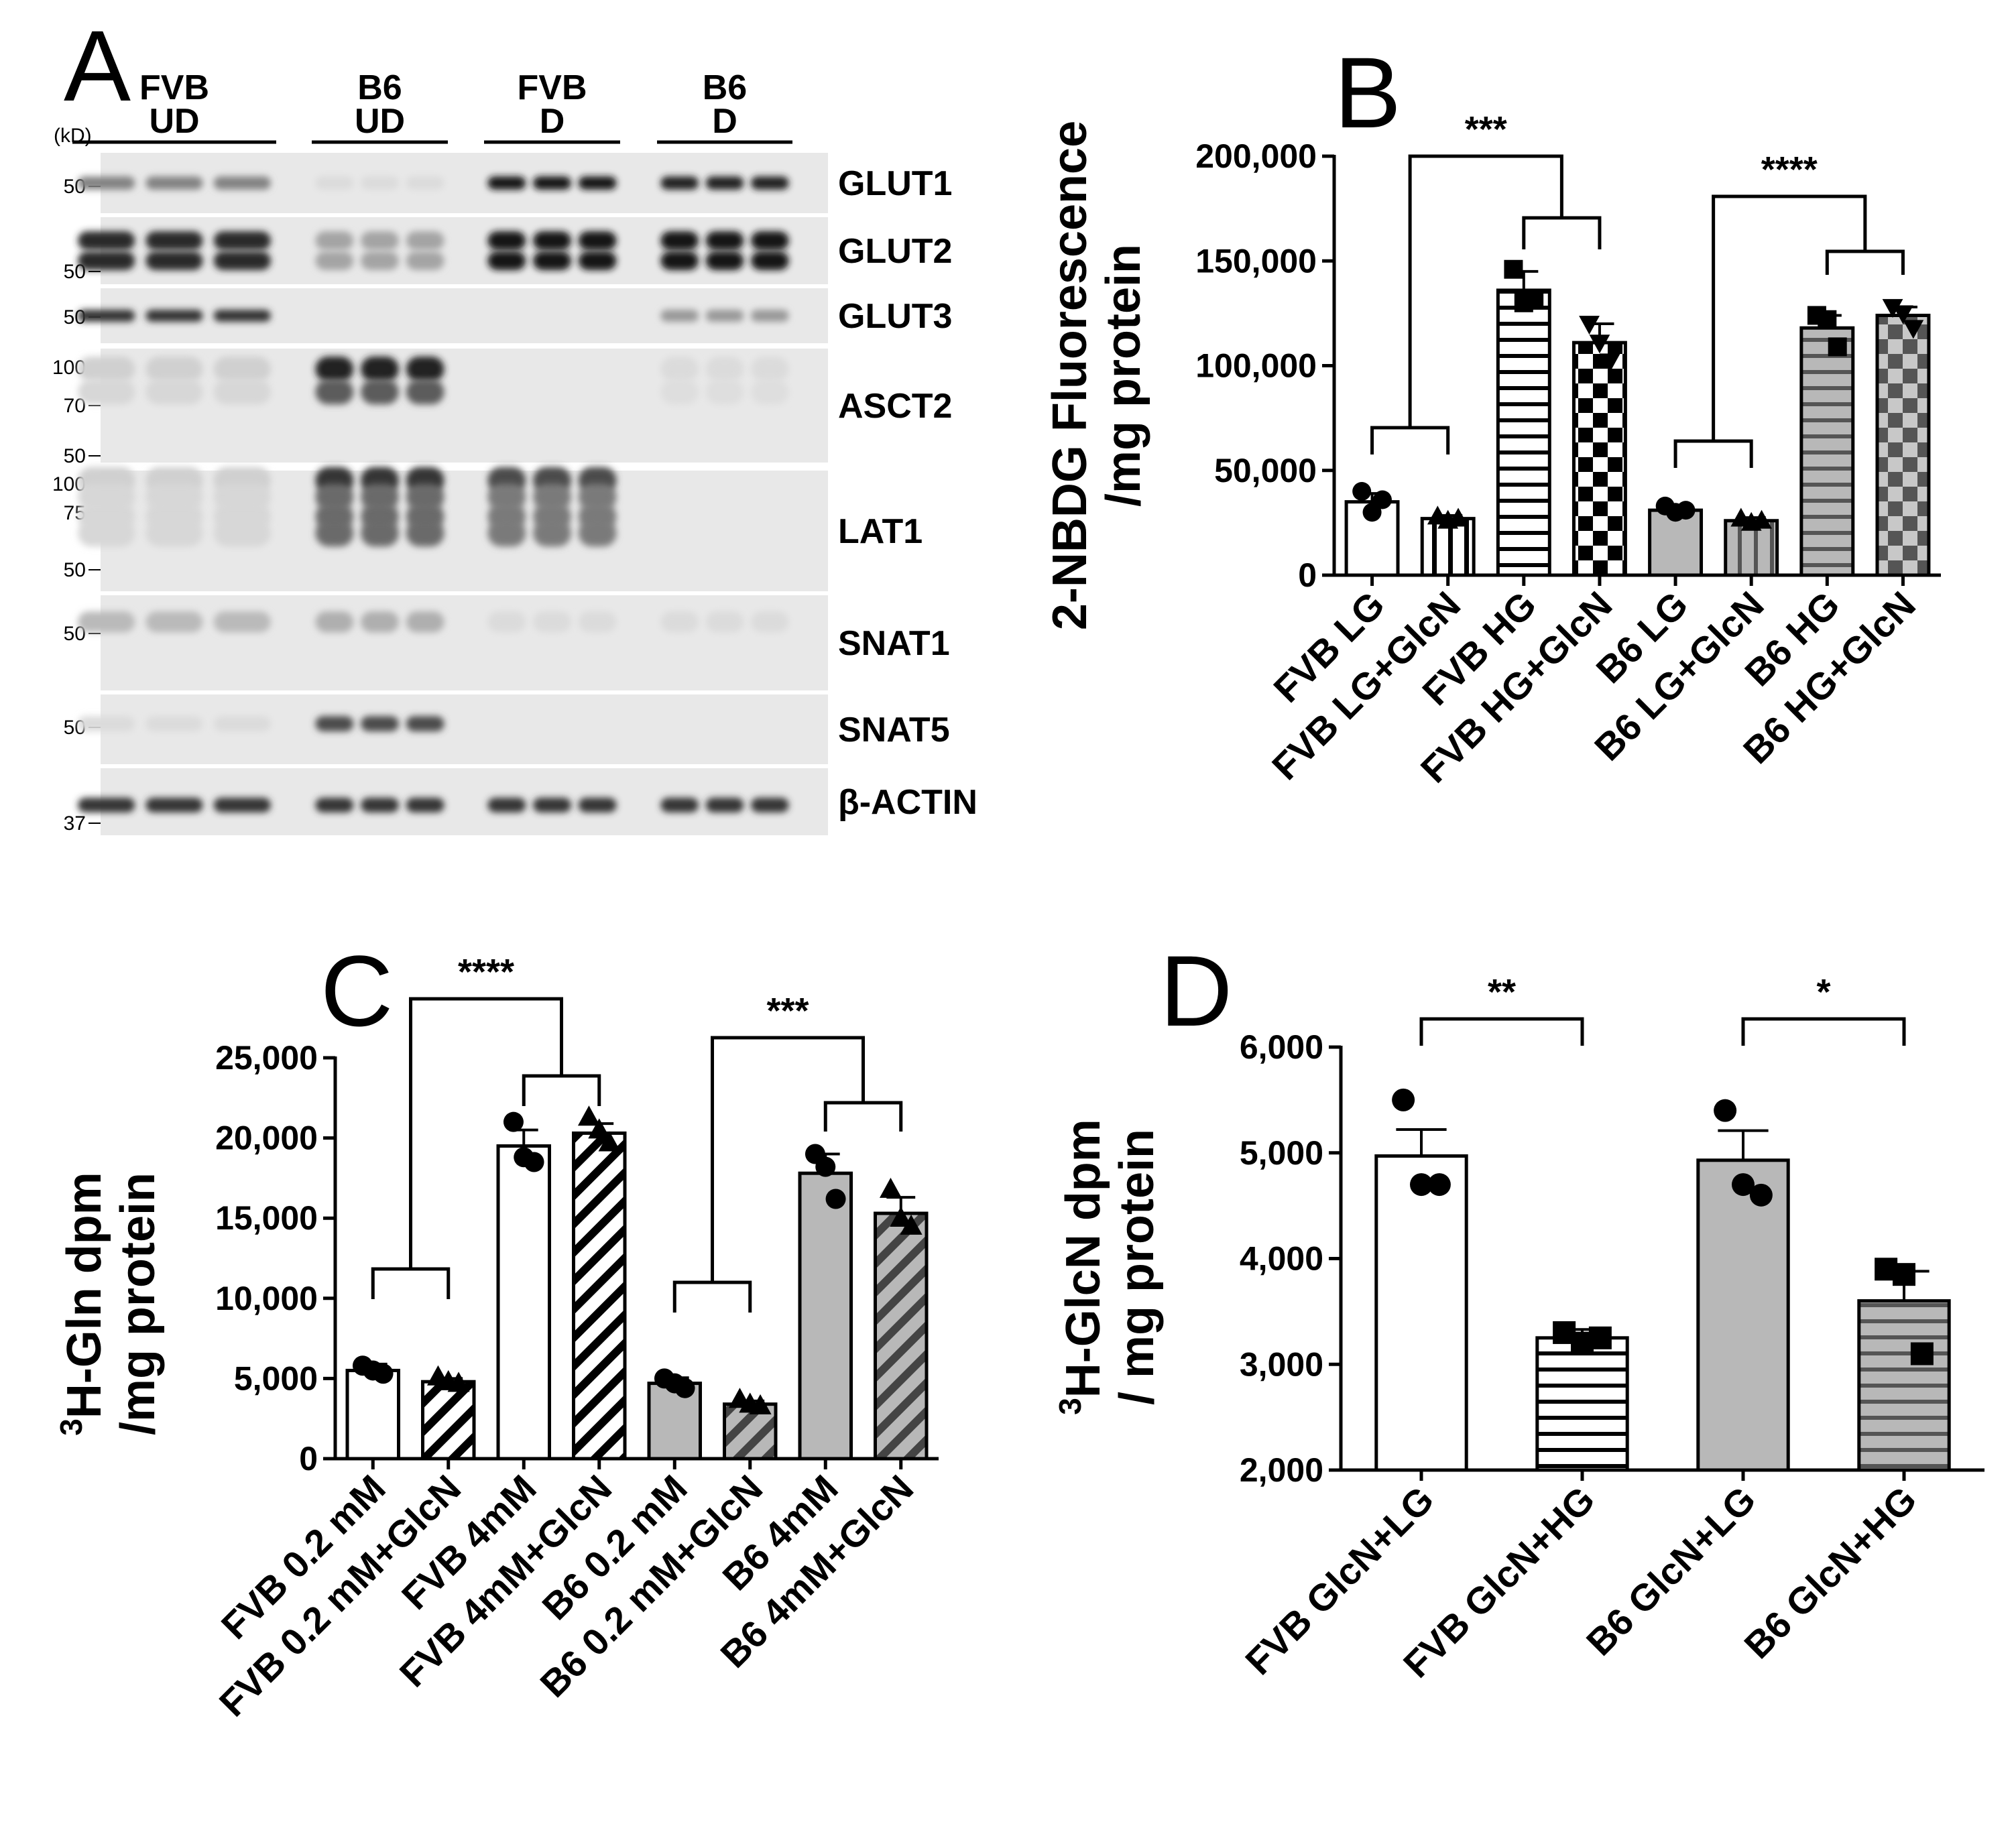  Describe the element at coordinates (1281, 1364) in the screenshot. I see `y-tick-label: 3,000` at that location.